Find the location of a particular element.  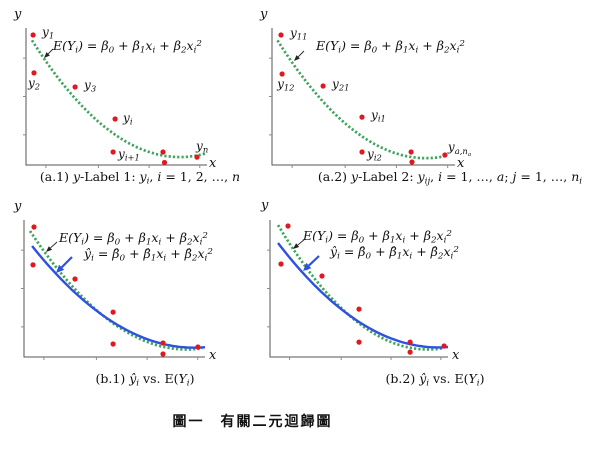

point-label: y1 is located at coordinates (48, 32).